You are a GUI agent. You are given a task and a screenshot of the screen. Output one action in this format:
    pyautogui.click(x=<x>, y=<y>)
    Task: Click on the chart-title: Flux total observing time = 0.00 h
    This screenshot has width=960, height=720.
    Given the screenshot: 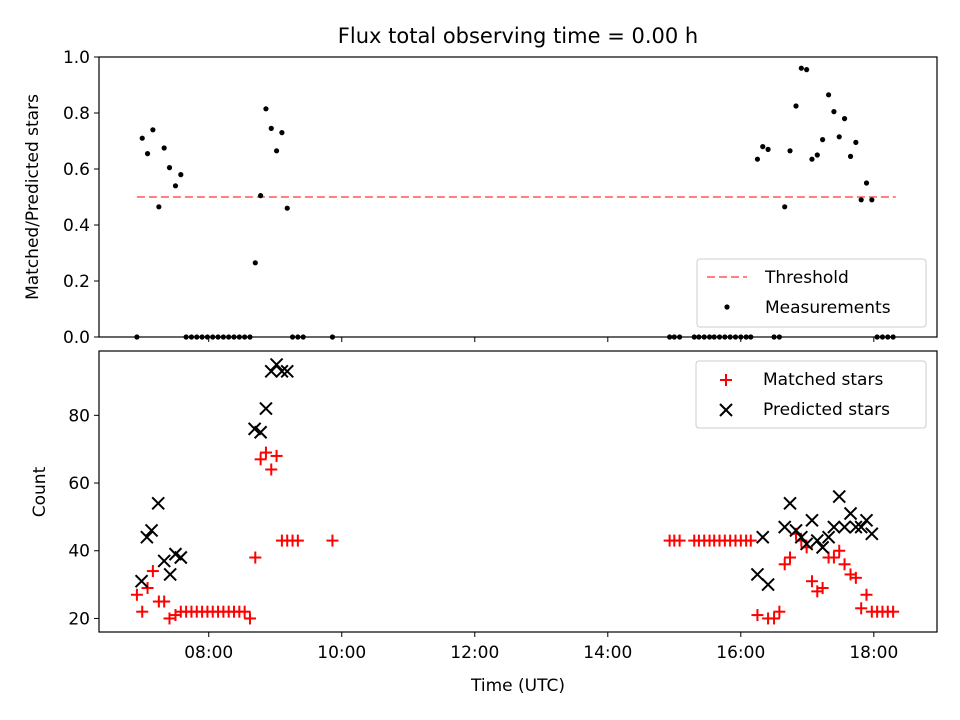 What is the action you would take?
    pyautogui.click(x=518, y=36)
    